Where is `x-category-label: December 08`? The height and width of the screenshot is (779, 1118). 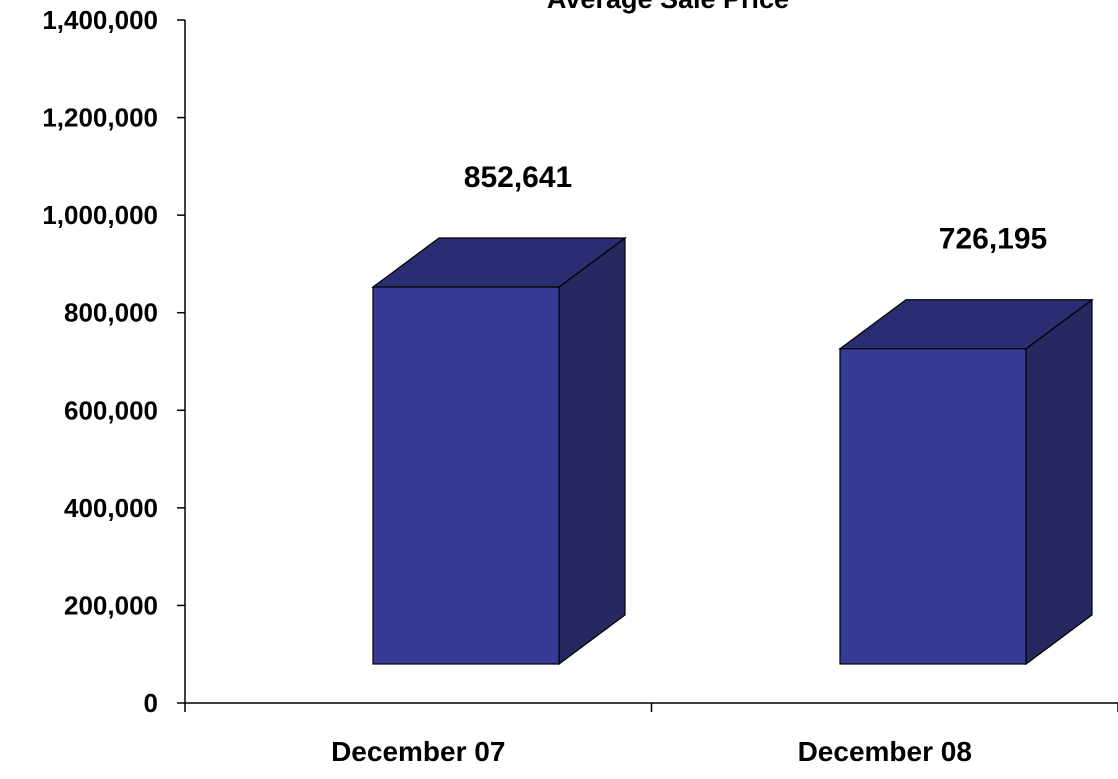 x-category-label: December 08 is located at coordinates (885, 751).